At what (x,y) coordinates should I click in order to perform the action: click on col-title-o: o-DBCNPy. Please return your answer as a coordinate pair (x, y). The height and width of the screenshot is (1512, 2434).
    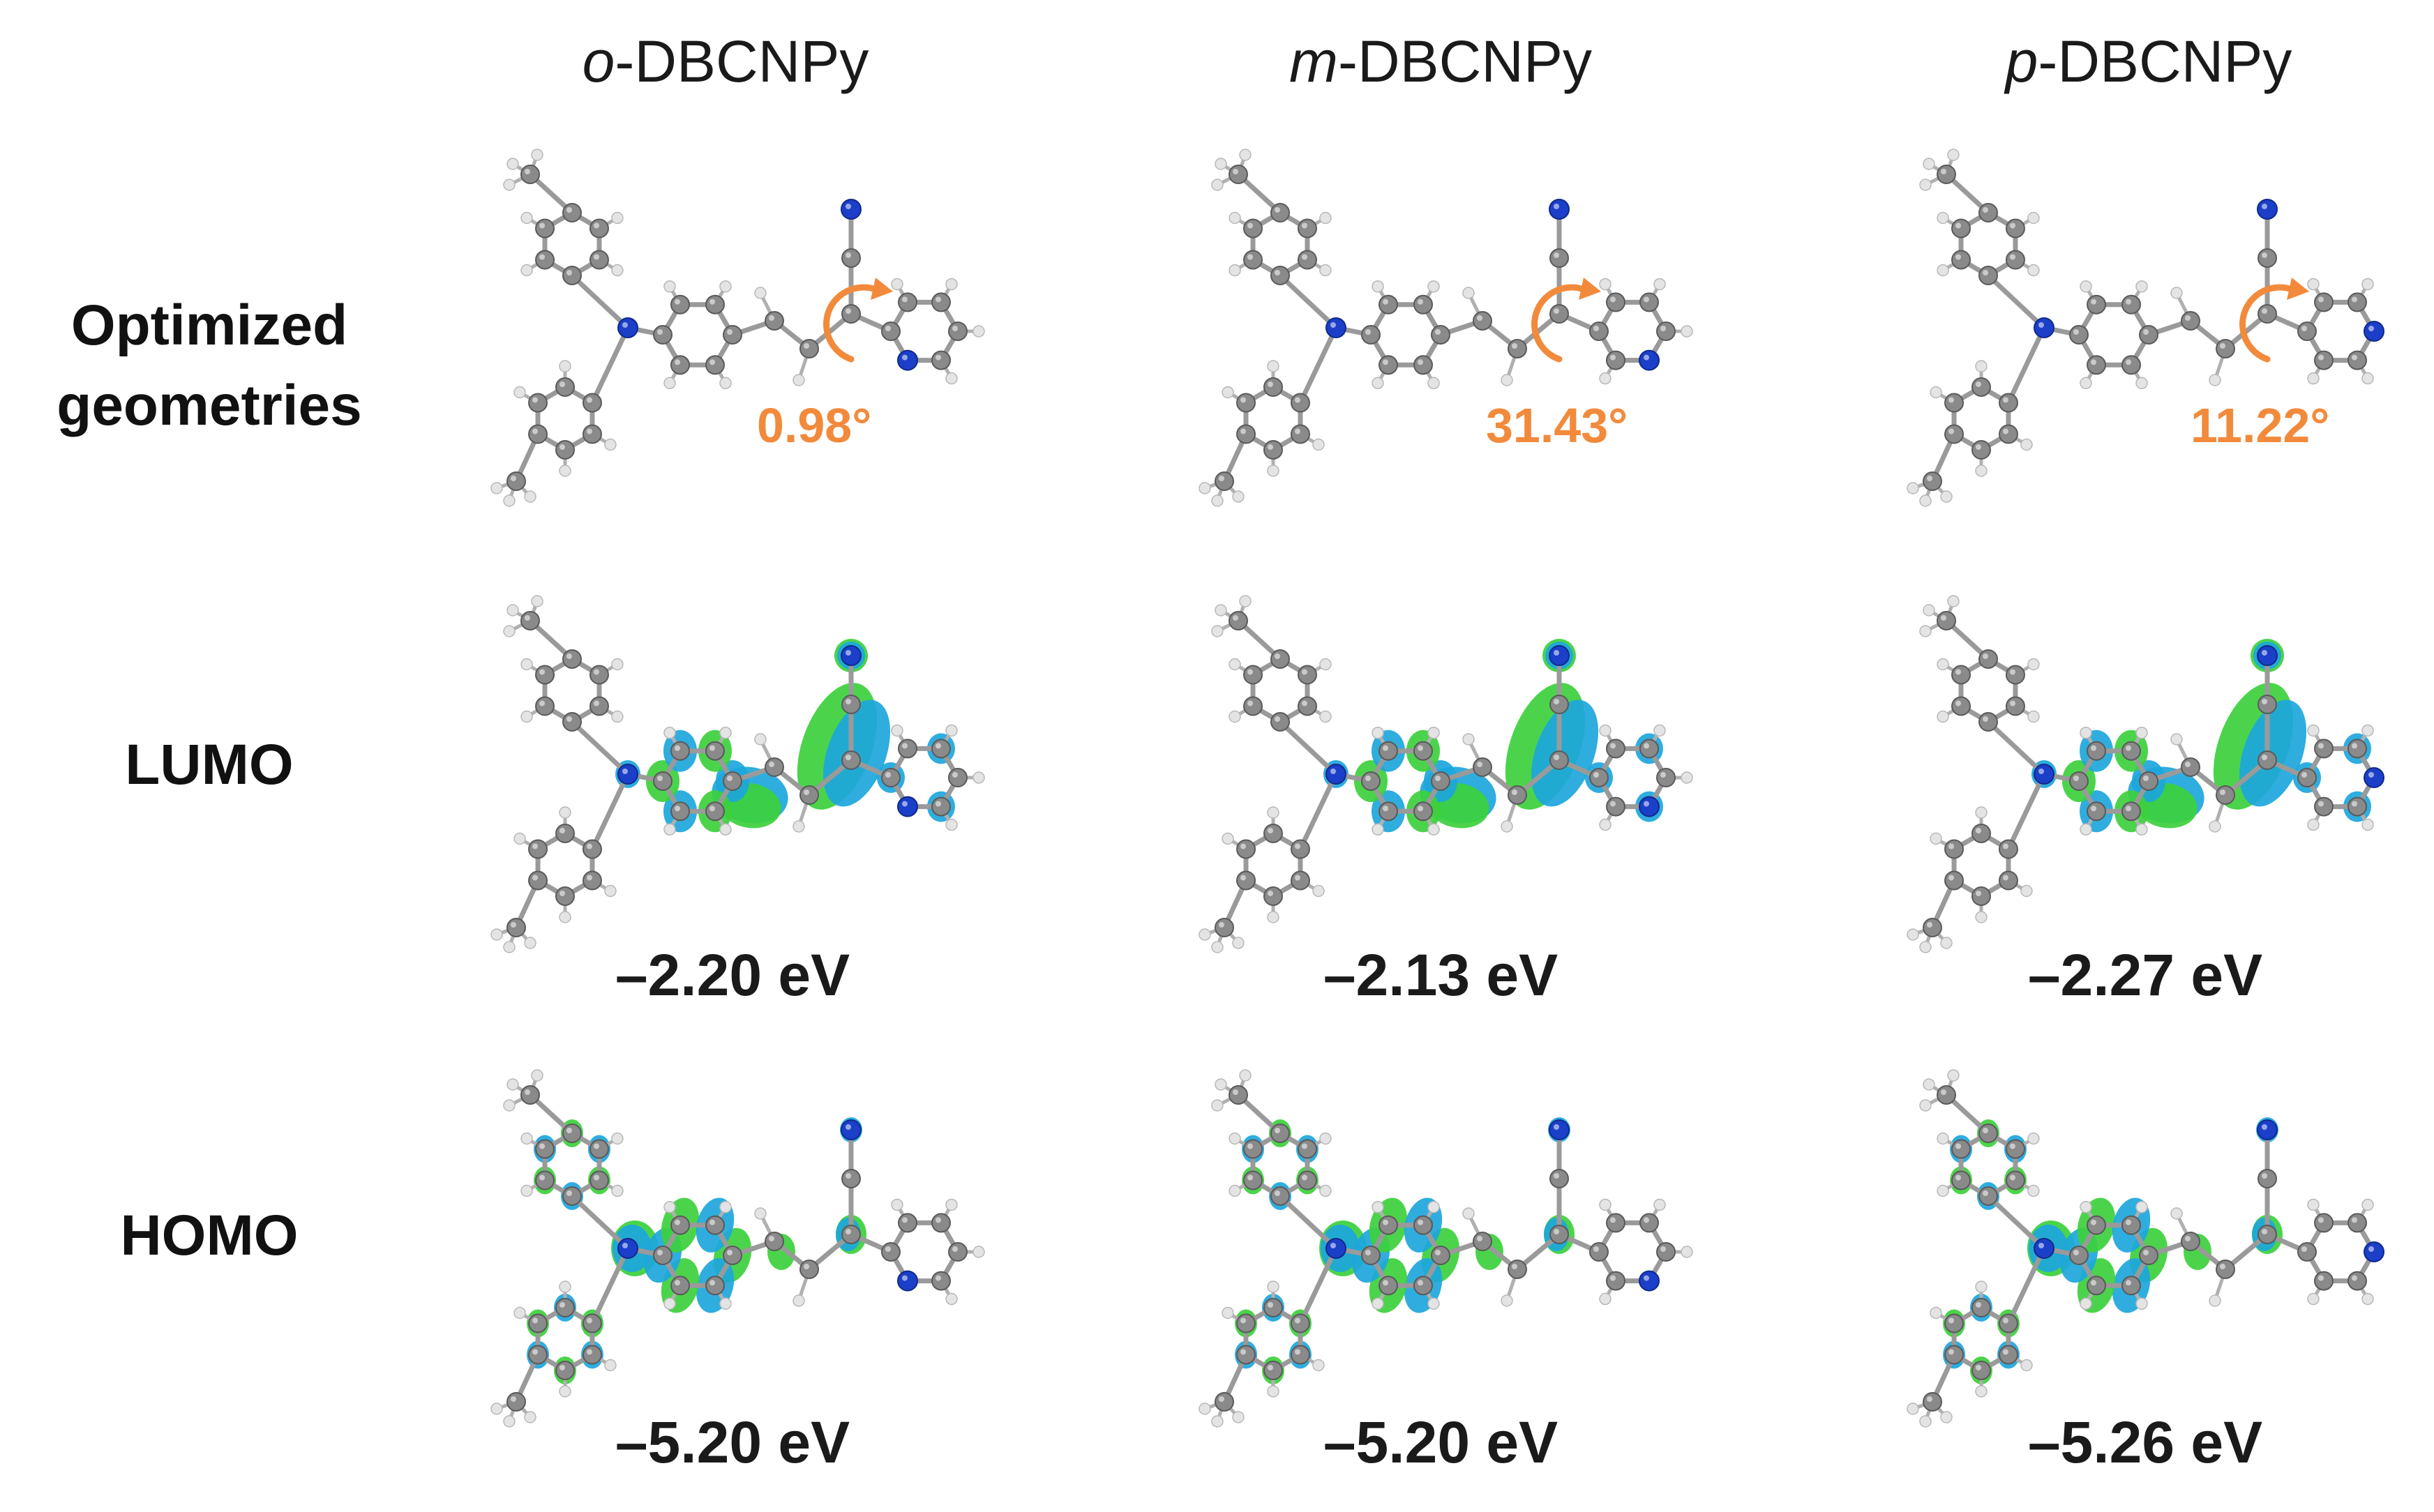
    Looking at the image, I should click on (726, 61).